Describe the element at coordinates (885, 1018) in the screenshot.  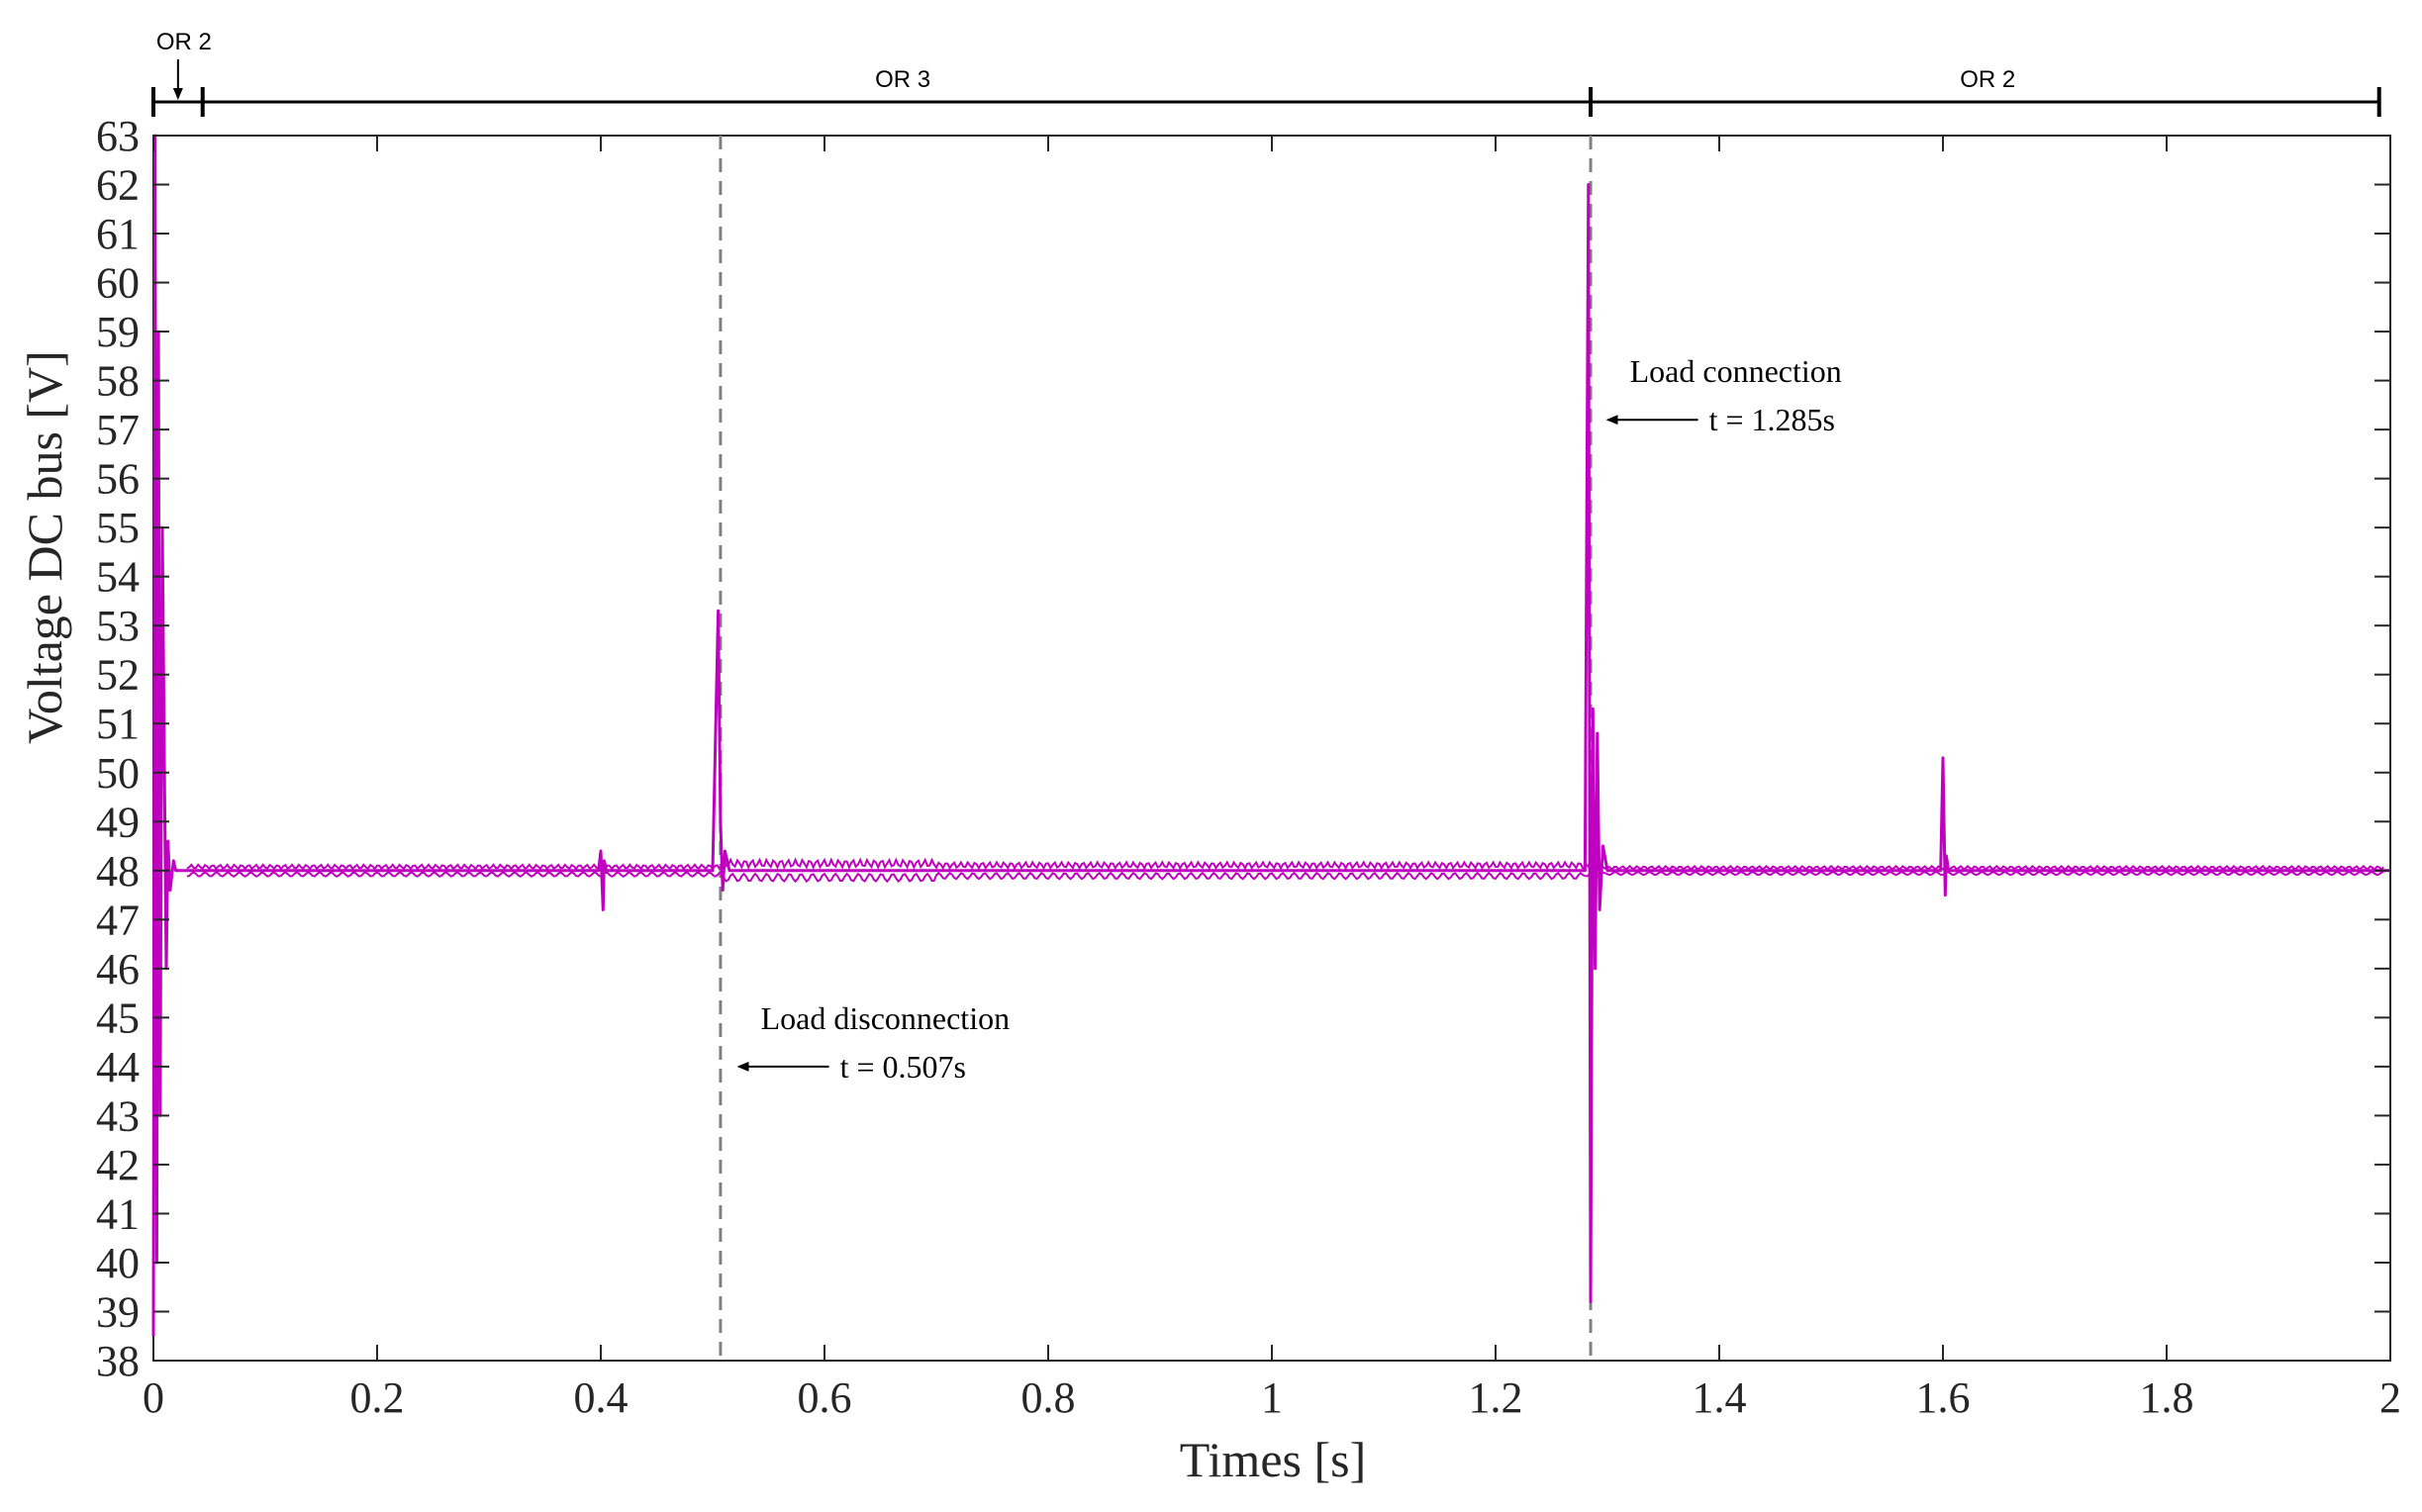
I see `annotation-title: Load disconnection` at that location.